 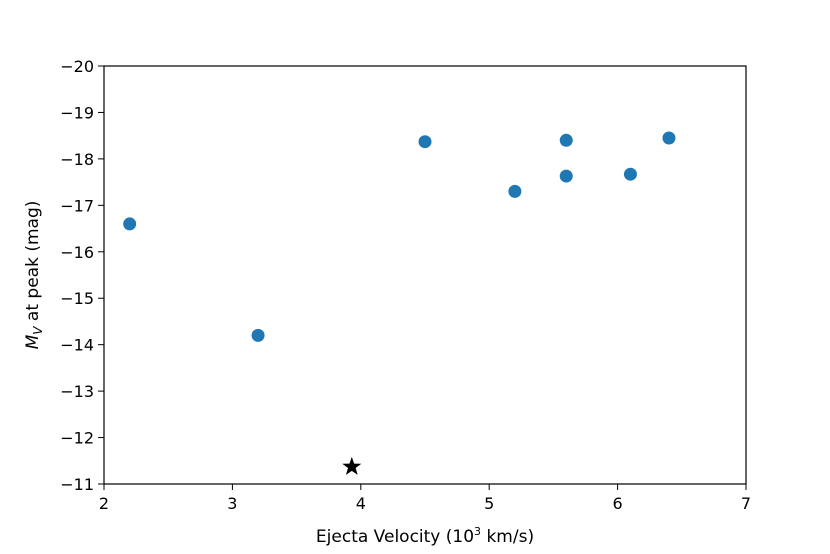 I want to click on y-axis-label-text: at peak (mag), so click(x=33, y=264).